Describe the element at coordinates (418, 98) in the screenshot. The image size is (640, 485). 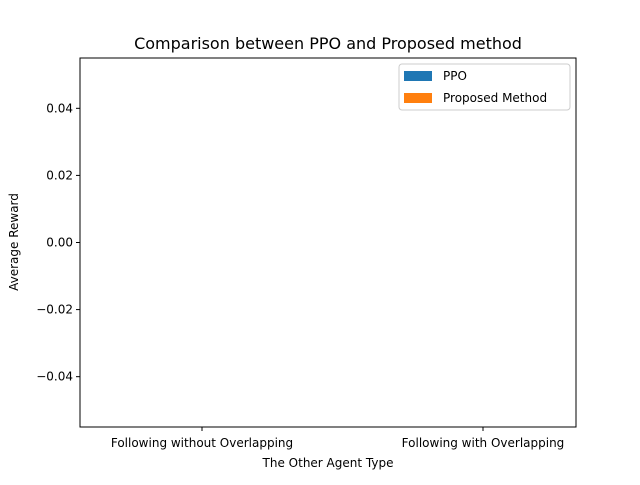
I see `legend-swatch-proposed` at that location.